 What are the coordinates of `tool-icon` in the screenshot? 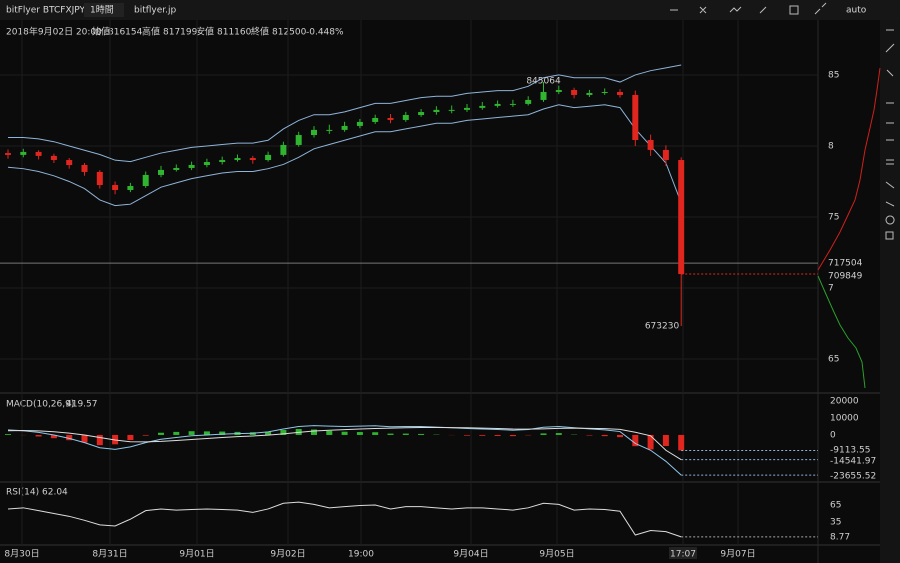 It's located at (748, 8).